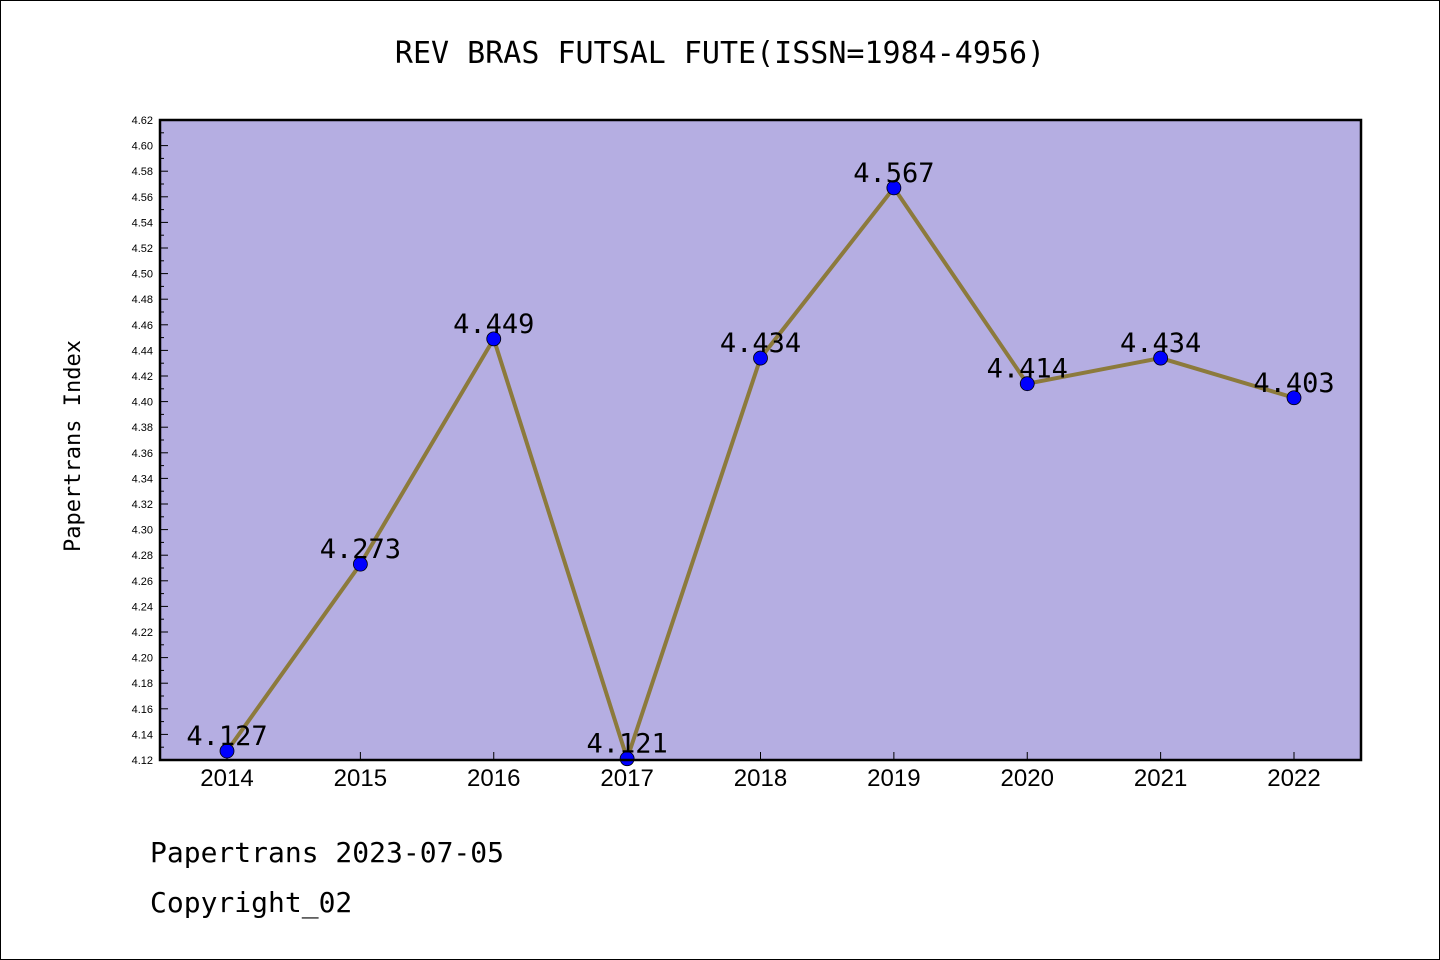 The width and height of the screenshot is (1440, 960). What do you see at coordinates (360, 778) in the screenshot?
I see `x-tick-label: 2015` at bounding box center [360, 778].